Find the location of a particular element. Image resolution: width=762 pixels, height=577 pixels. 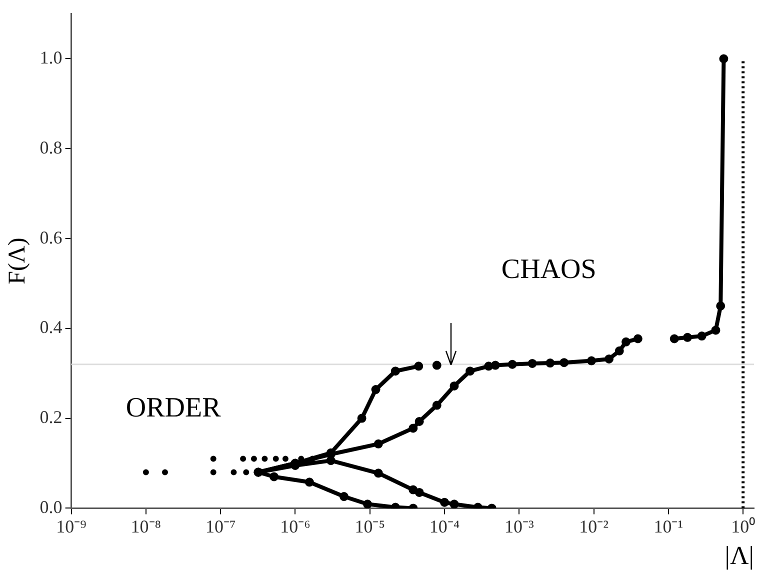

x-tick-label: 10⁰ is located at coordinates (743, 526).